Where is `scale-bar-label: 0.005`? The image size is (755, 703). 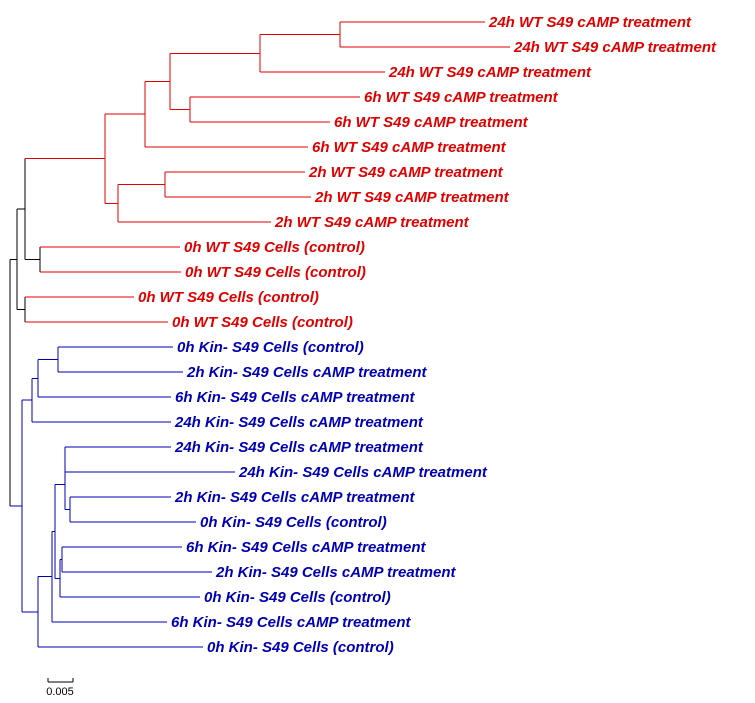 scale-bar-label: 0.005 is located at coordinates (60, 692).